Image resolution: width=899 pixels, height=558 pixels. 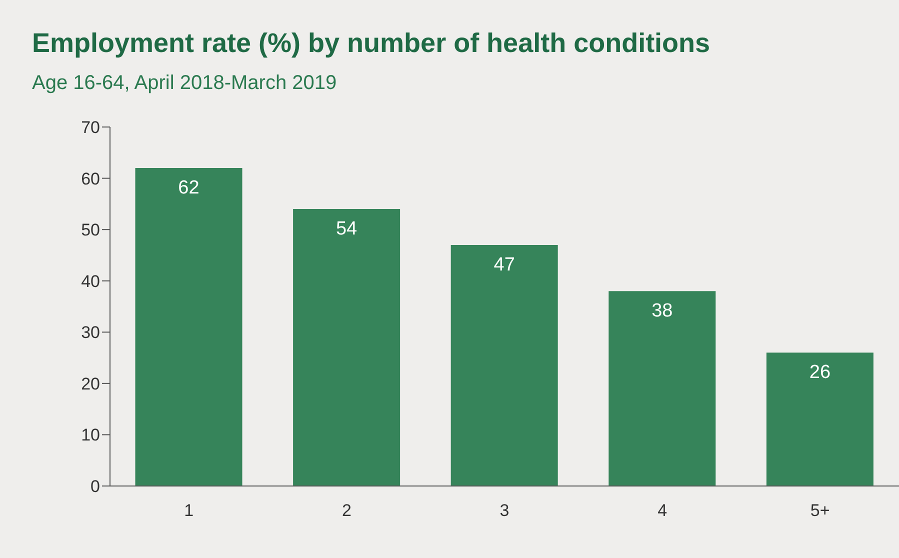 I want to click on y-tick-label: 10, so click(x=90, y=435).